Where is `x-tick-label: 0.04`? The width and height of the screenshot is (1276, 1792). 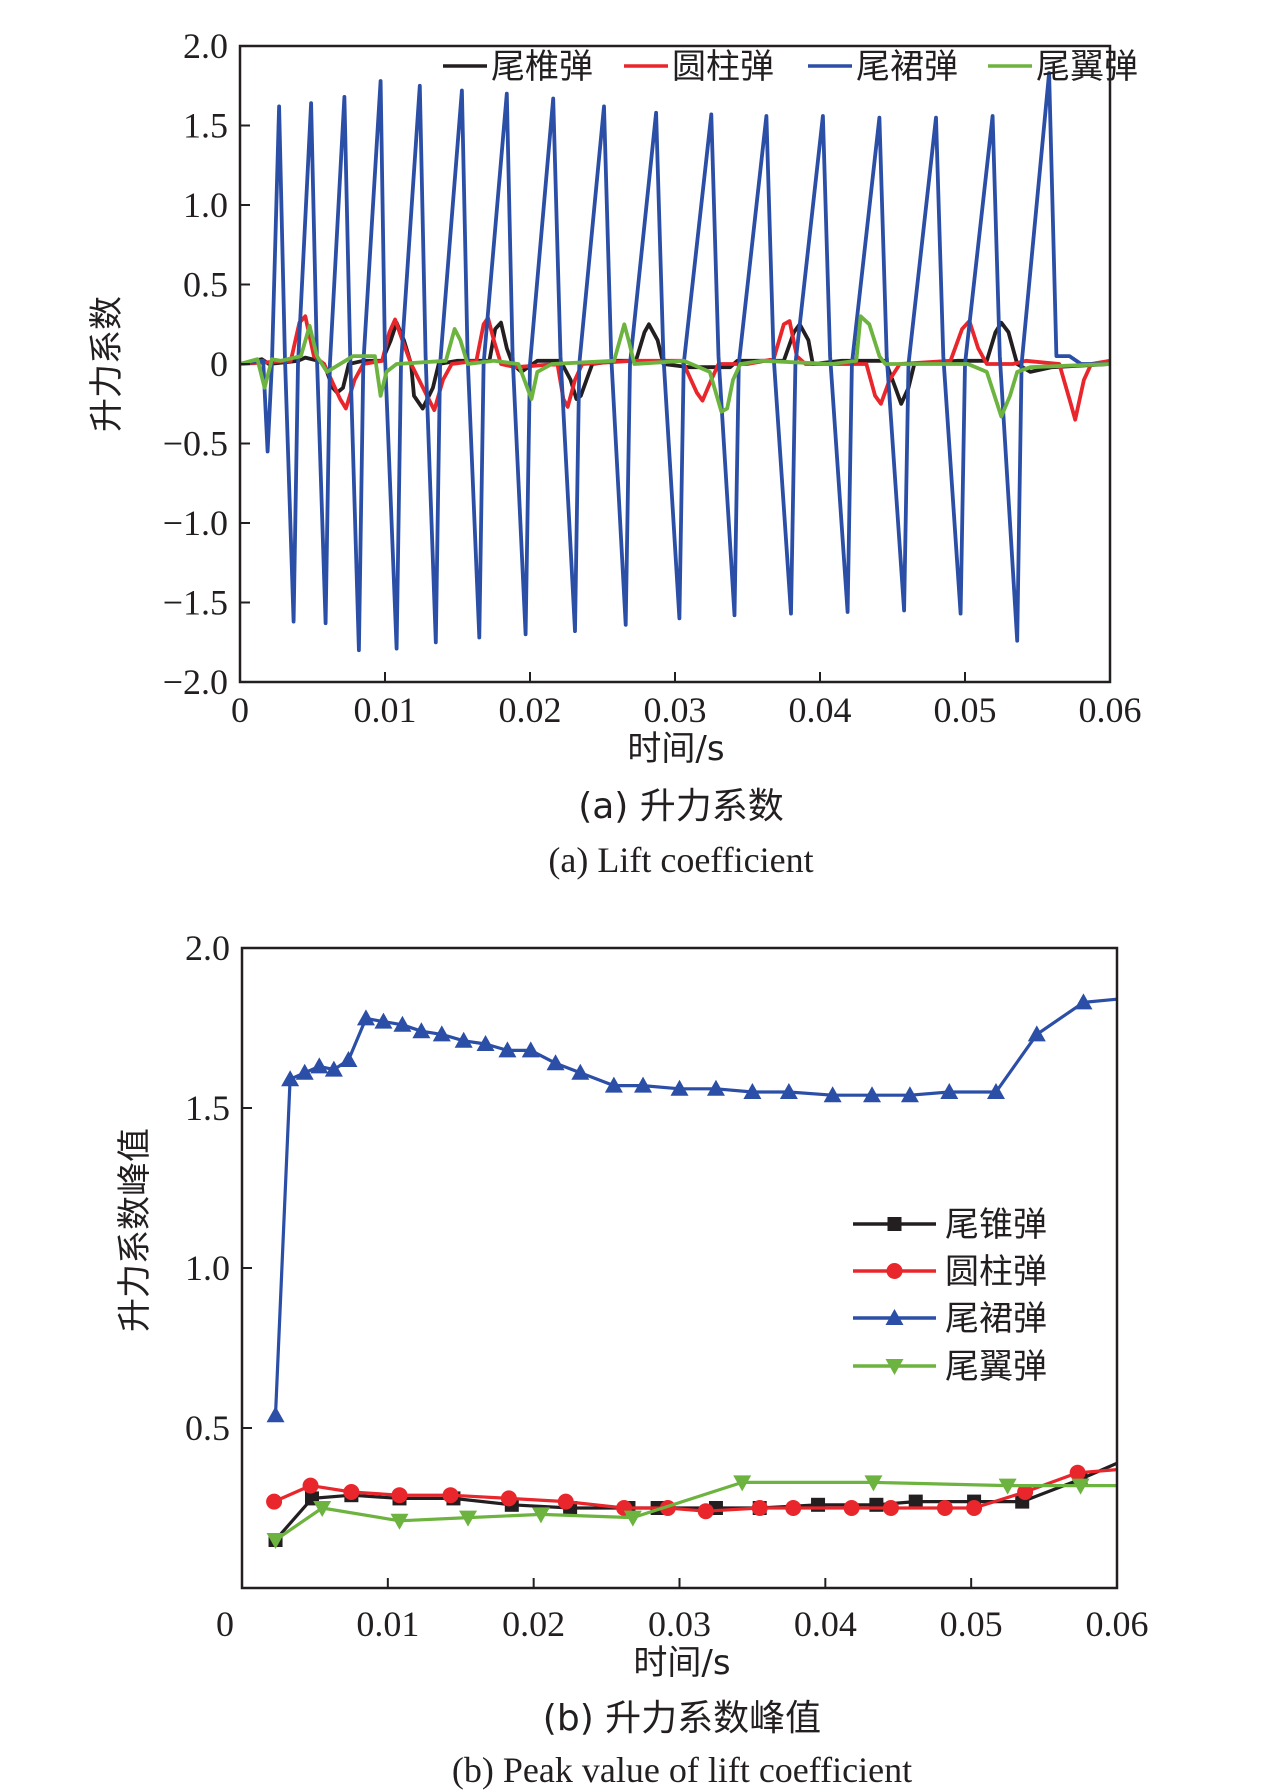 x-tick-label: 0.04 is located at coordinates (820, 710).